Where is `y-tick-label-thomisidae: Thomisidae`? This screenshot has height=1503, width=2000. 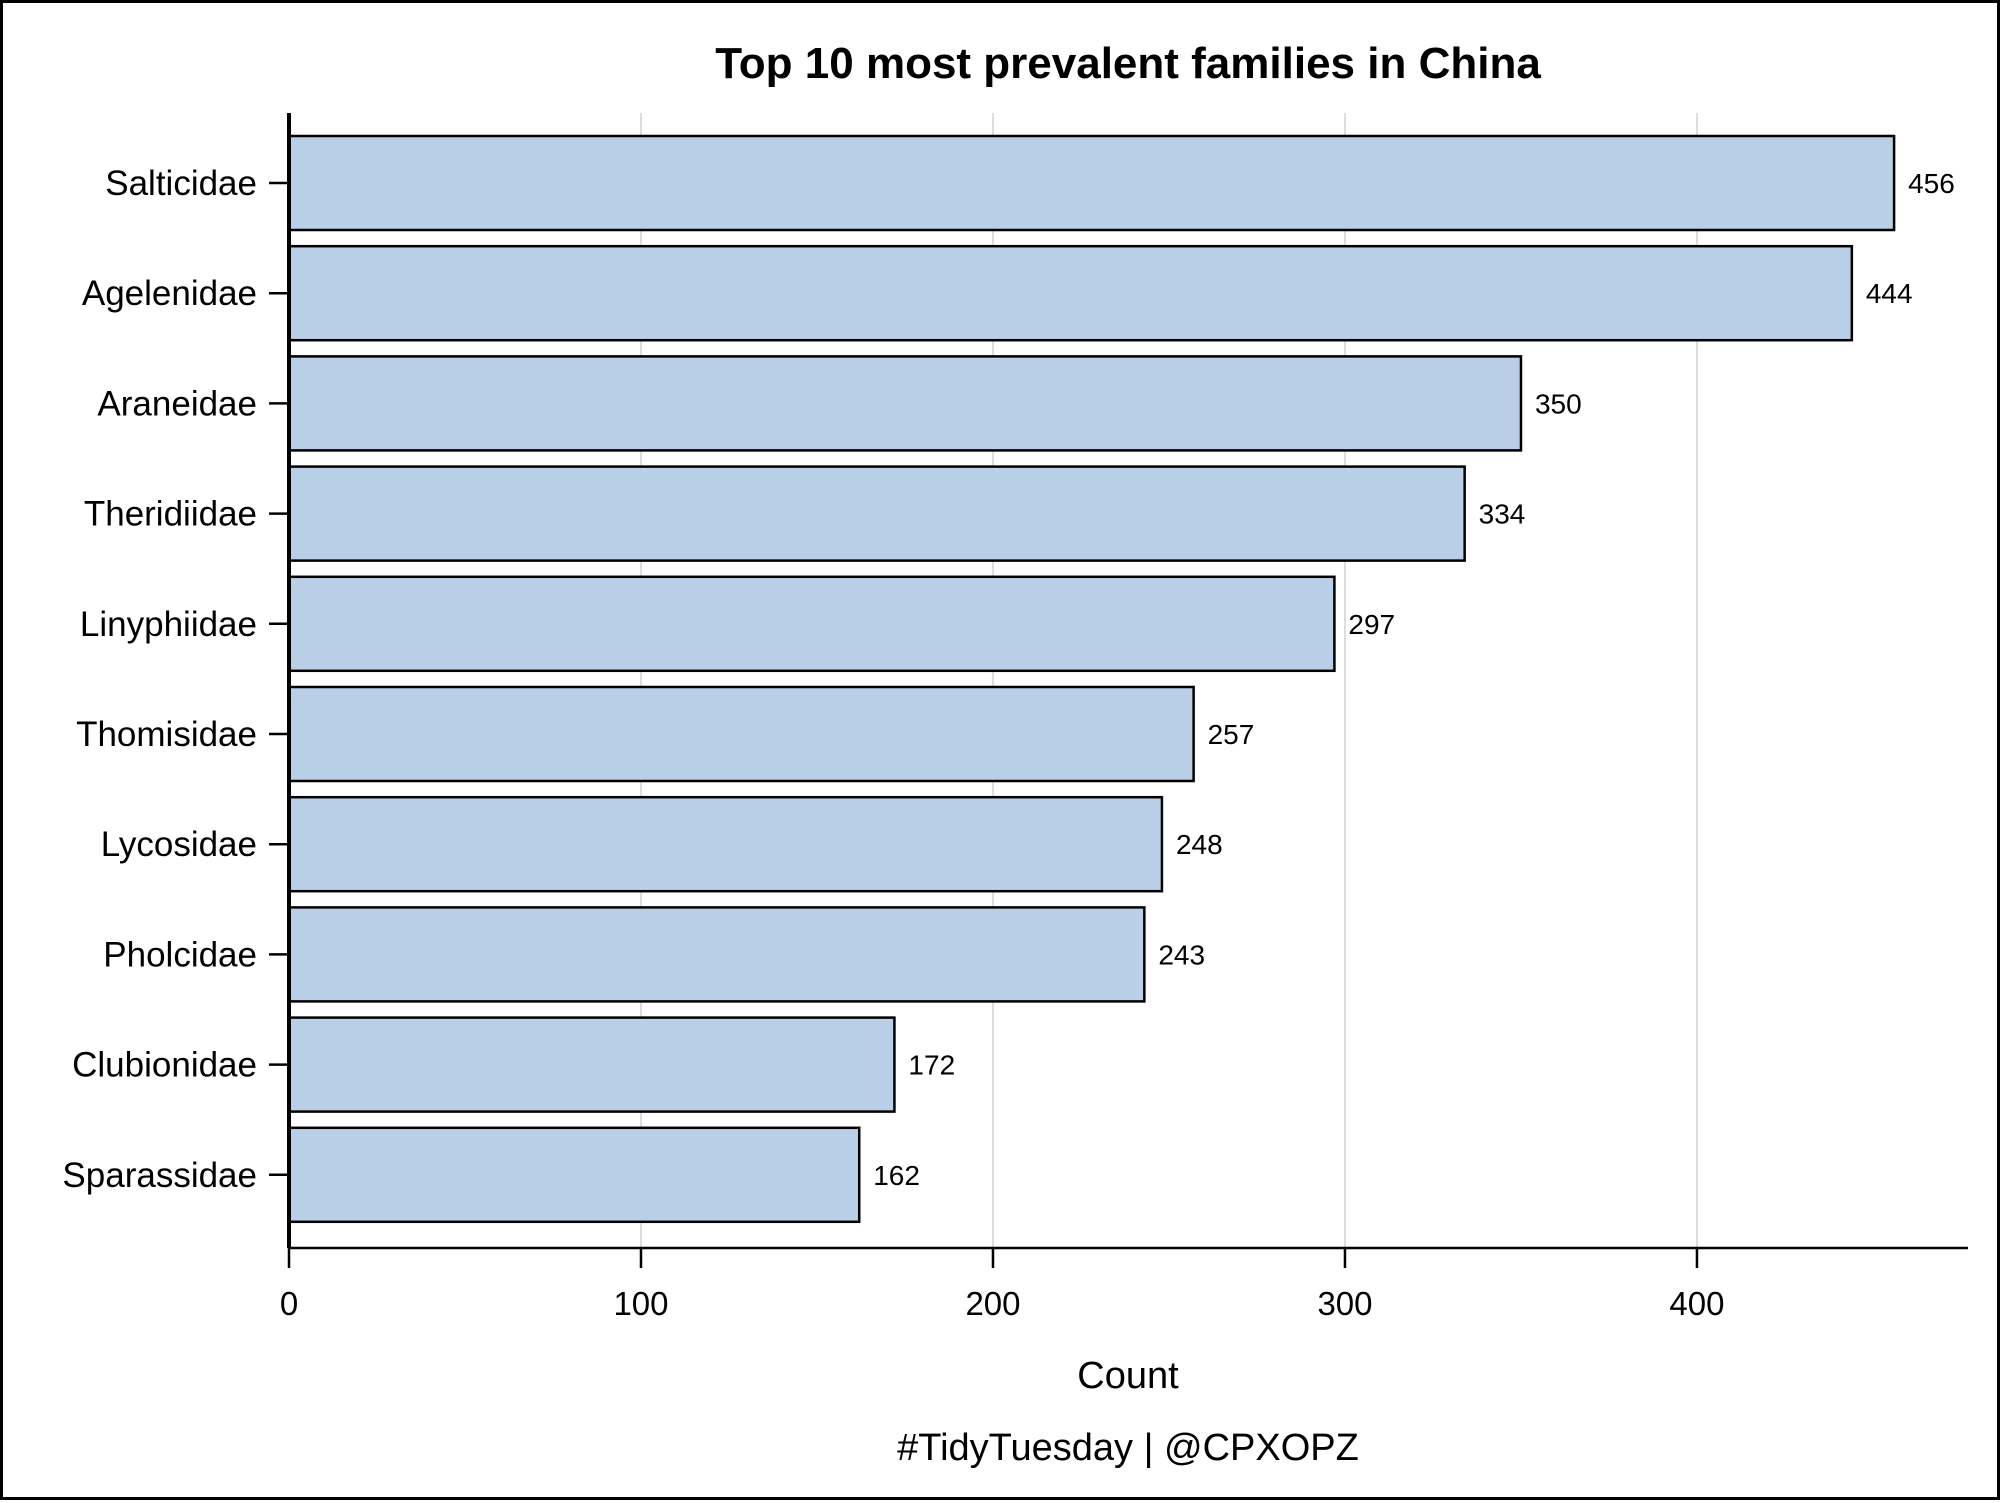 y-tick-label-thomisidae: Thomisidae is located at coordinates (166, 734).